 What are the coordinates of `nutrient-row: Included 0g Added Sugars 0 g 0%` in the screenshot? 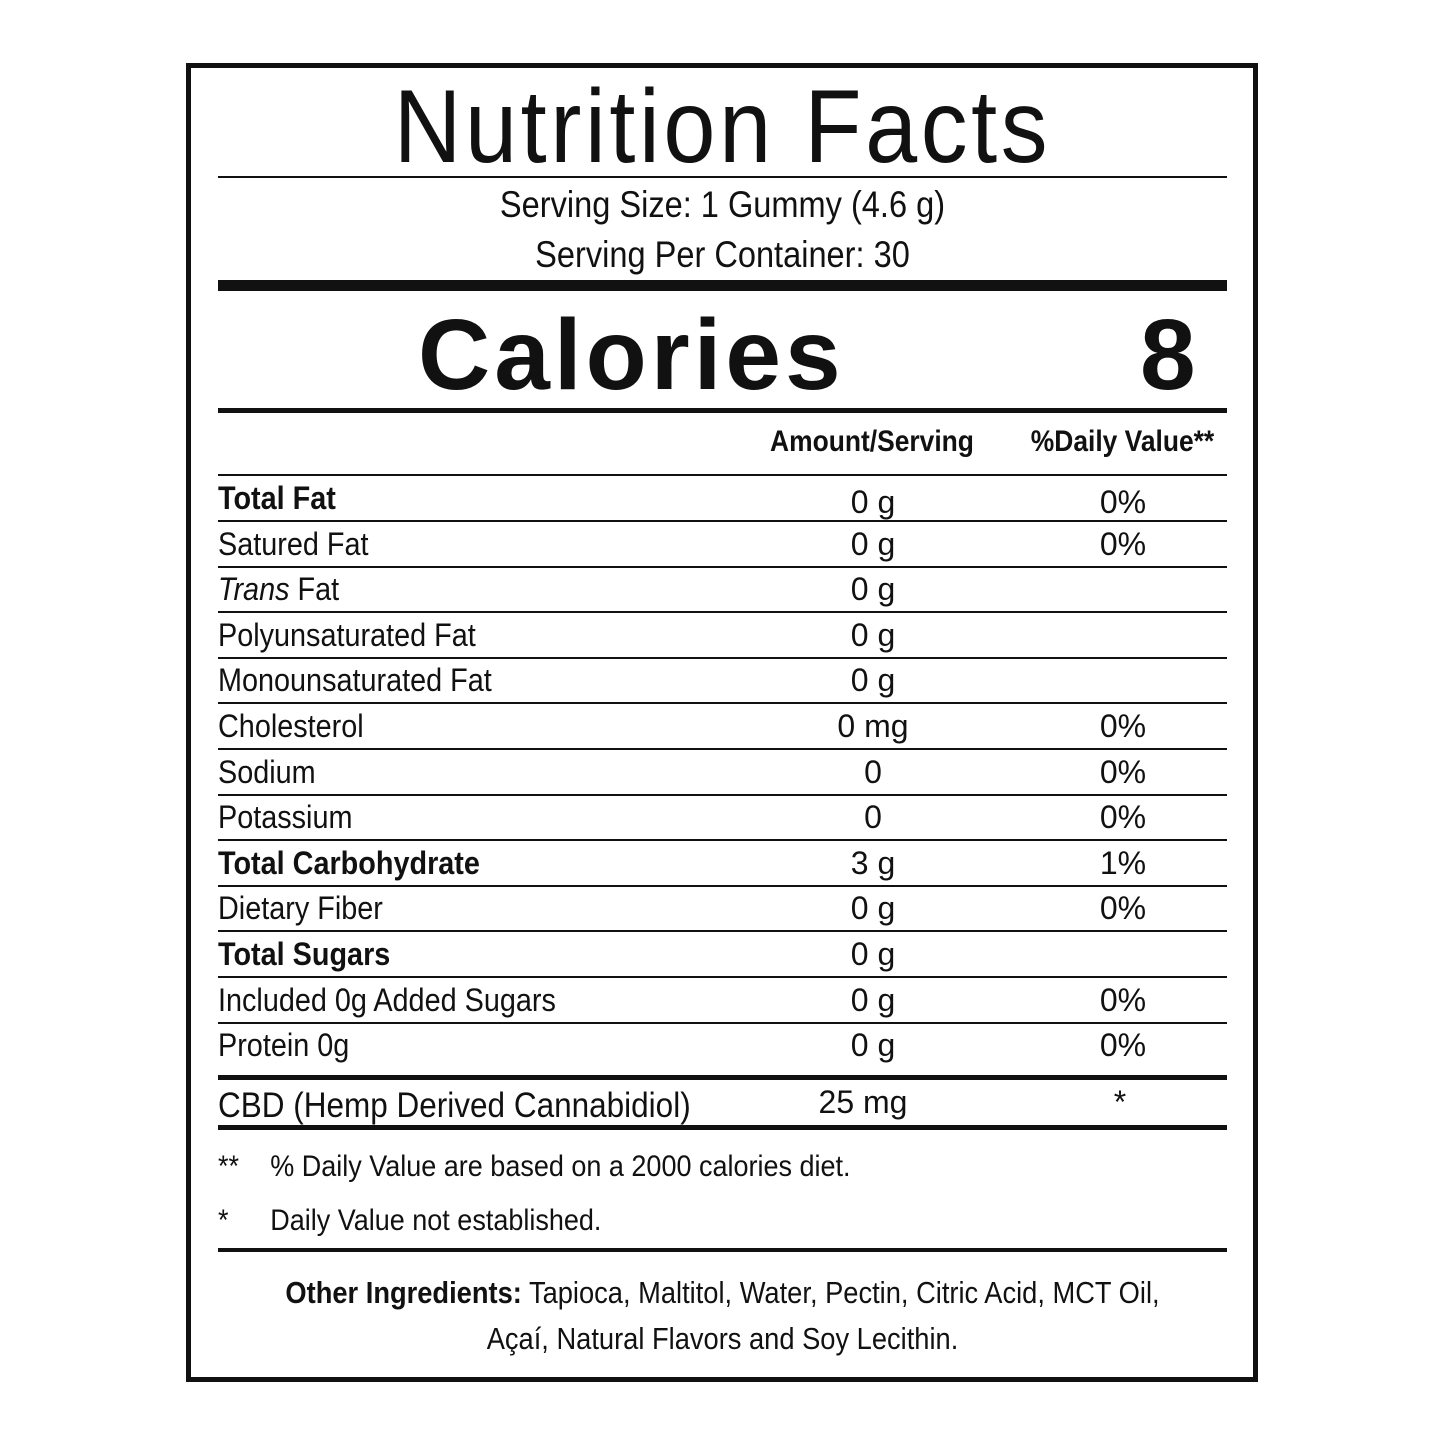 It's located at (722, 1001).